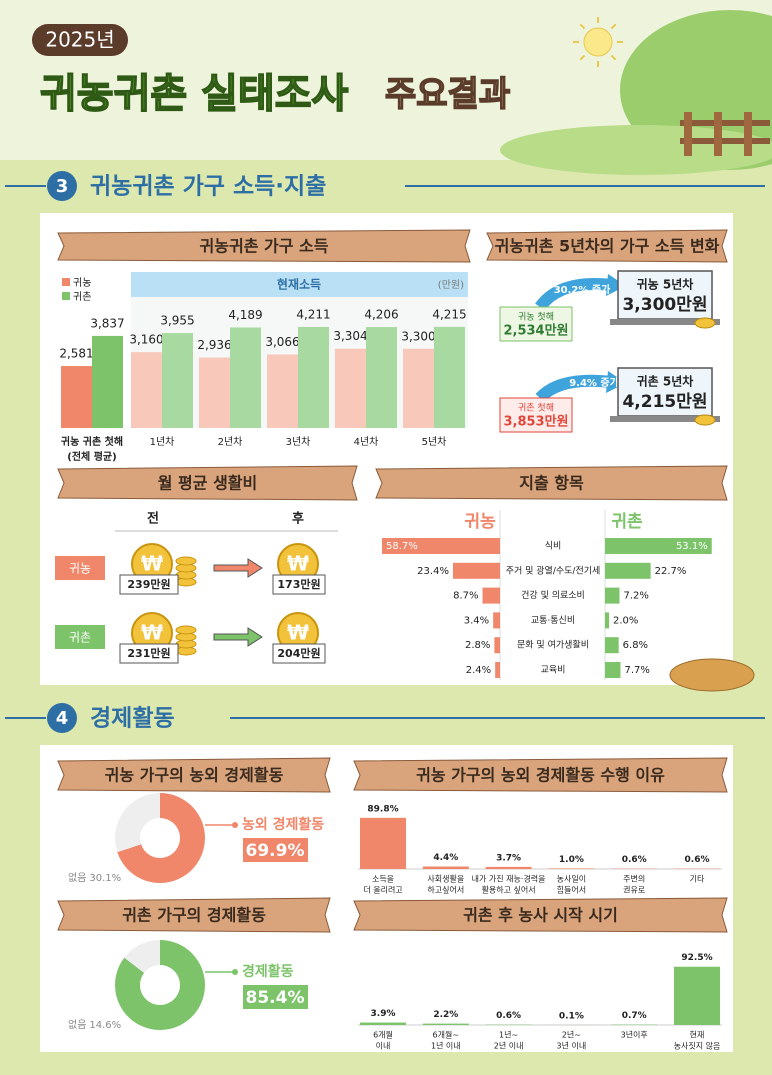 This screenshot has height=1075, width=772. Describe the element at coordinates (214, 345) in the screenshot. I see `value-label: 2,936` at that location.